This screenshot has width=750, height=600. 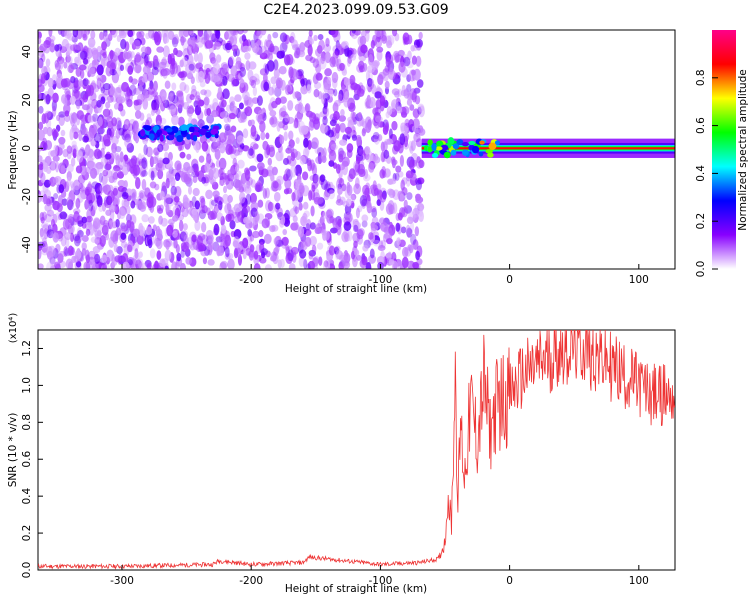 What do you see at coordinates (701, 269) in the screenshot?
I see `colorbar-tick-label: 0.0` at bounding box center [701, 269].